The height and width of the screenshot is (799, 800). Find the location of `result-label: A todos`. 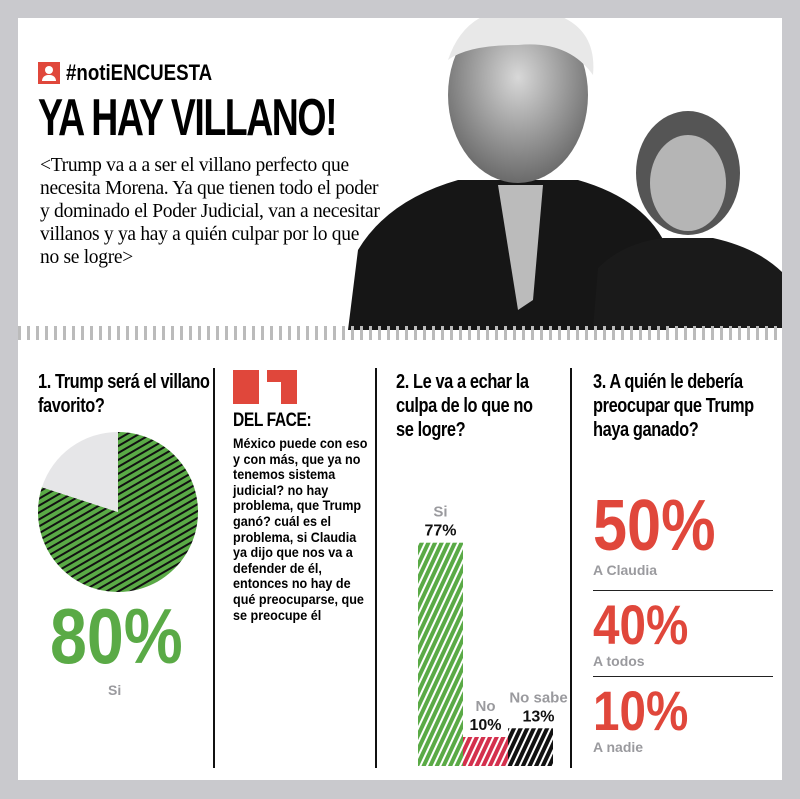

result-label: A todos is located at coordinates (619, 661).